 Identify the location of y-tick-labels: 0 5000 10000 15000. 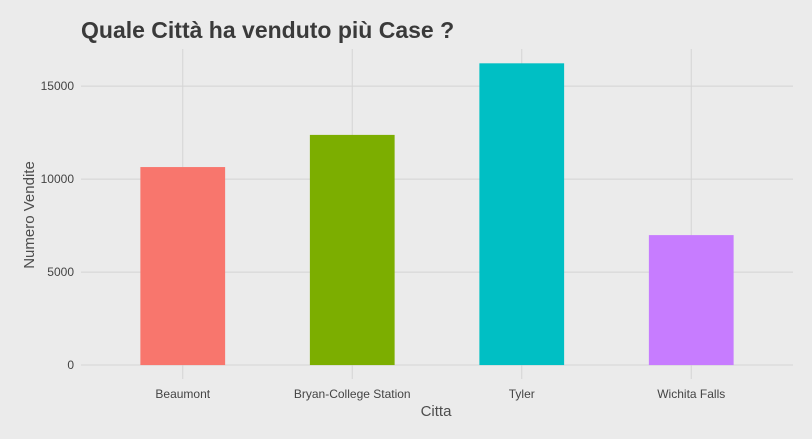
(58, 225).